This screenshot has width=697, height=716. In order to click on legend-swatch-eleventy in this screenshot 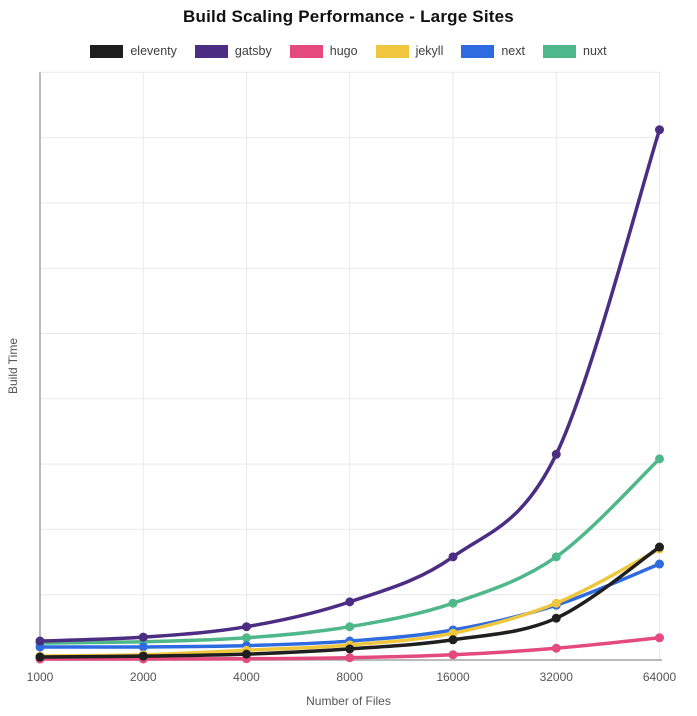, I will do `click(107, 51)`.